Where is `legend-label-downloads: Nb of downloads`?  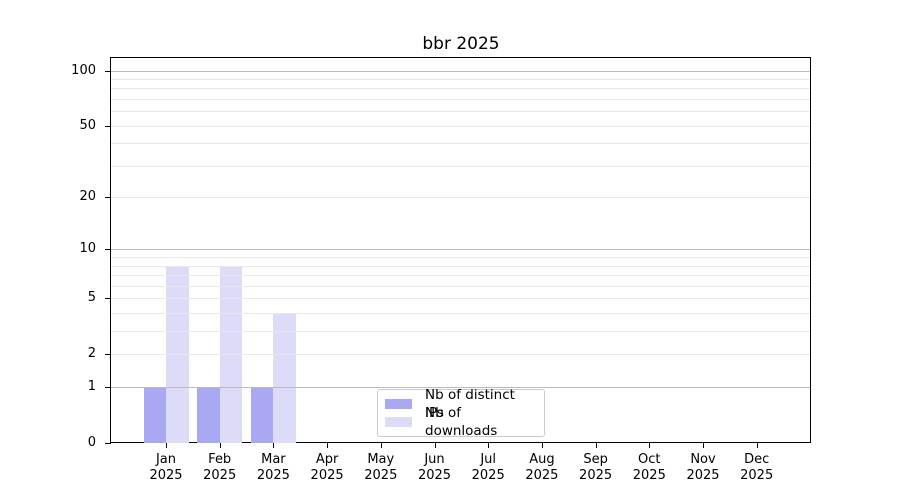
legend-label-downloads: Nb of downloads is located at coordinates (461, 422).